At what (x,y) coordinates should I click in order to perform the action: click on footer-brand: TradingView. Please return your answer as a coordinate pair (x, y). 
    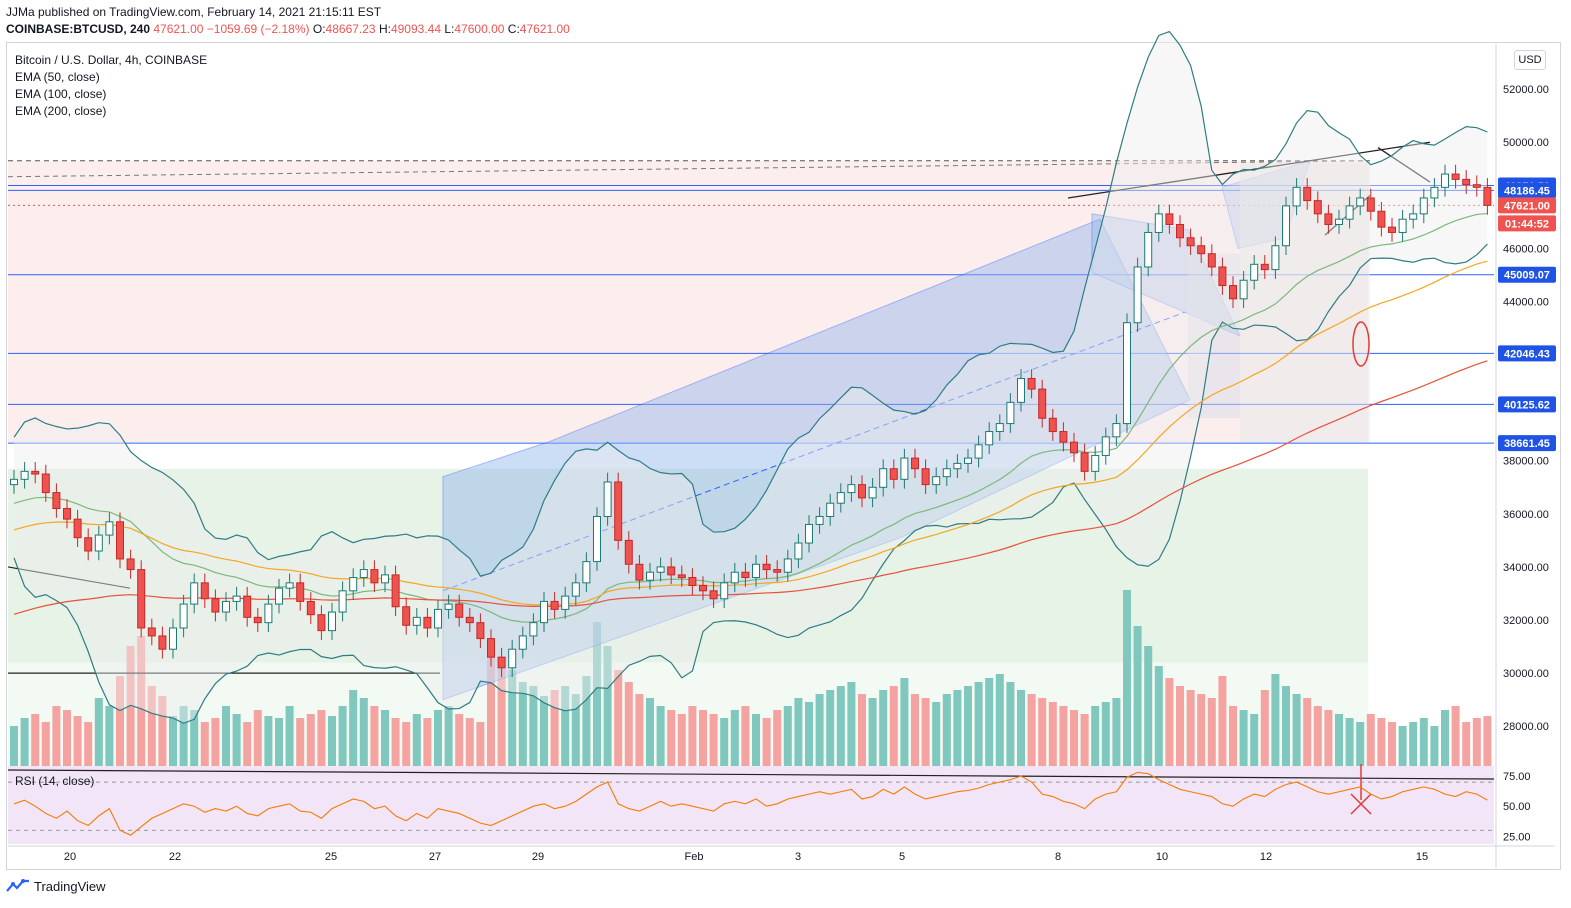
    Looking at the image, I should click on (56, 886).